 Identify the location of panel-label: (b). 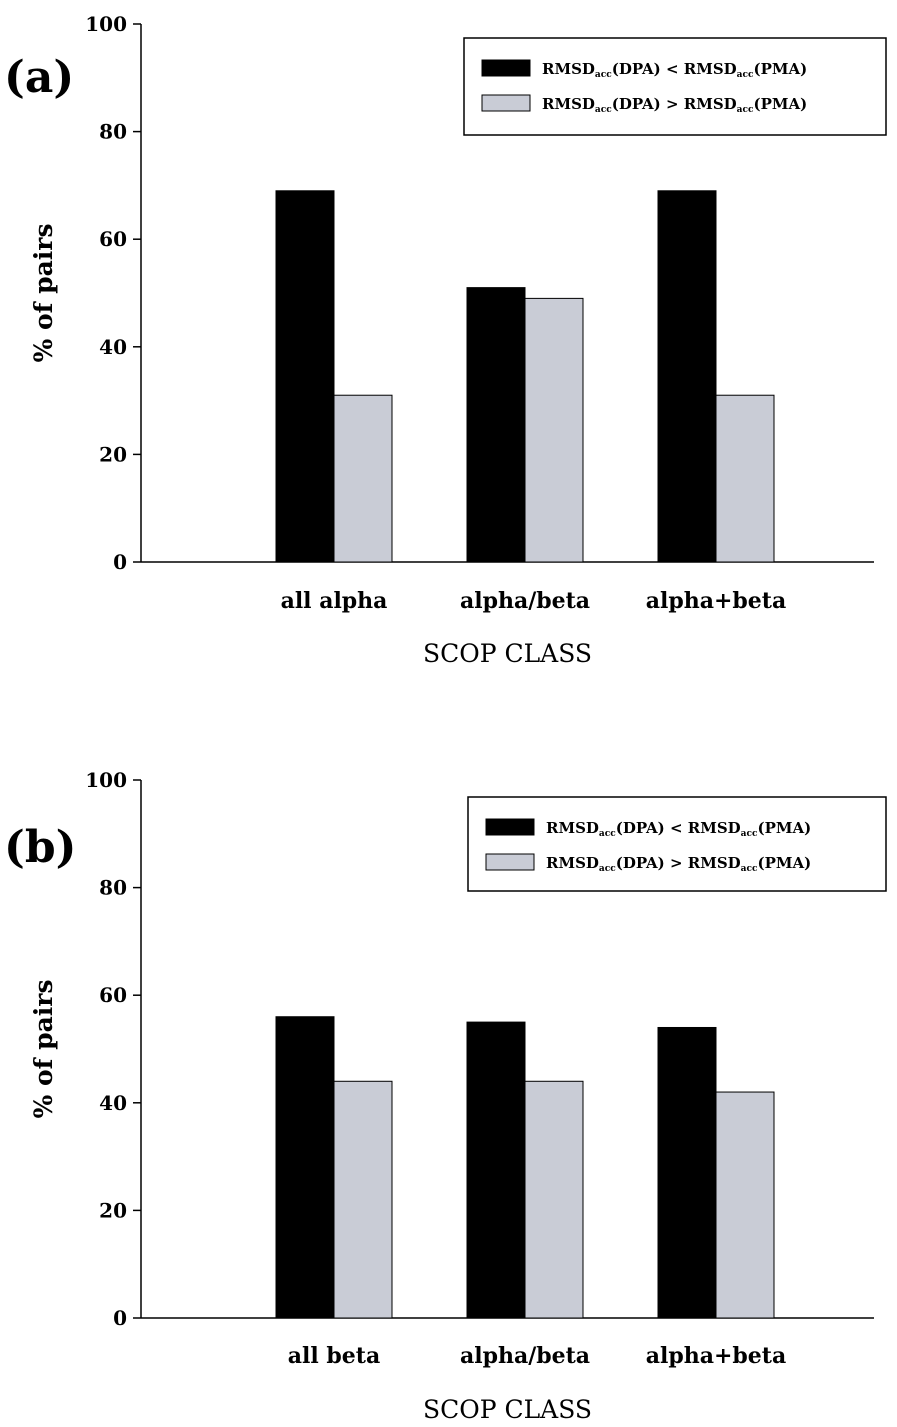
(40, 847).